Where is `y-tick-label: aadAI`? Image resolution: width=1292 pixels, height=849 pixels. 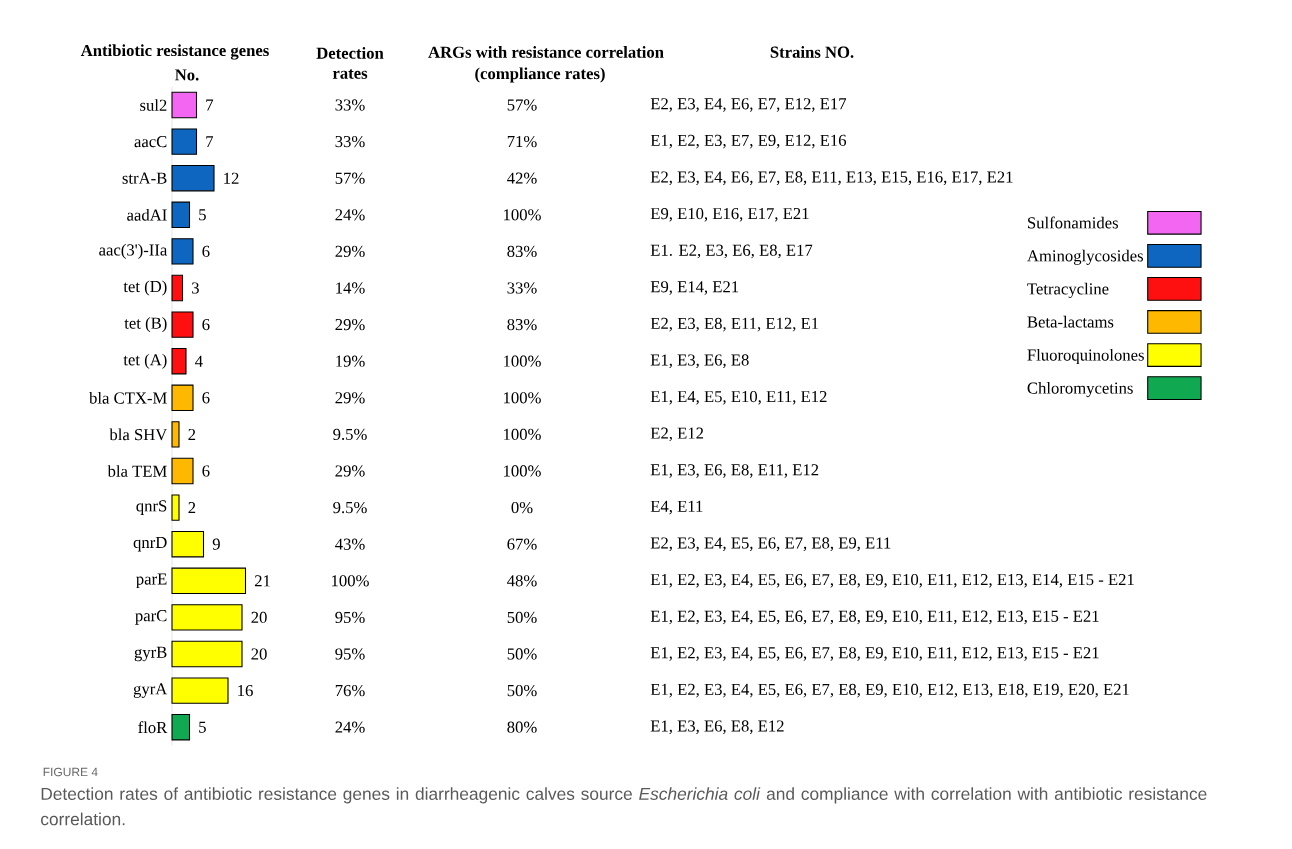
y-tick-label: aadAI is located at coordinates (147, 214).